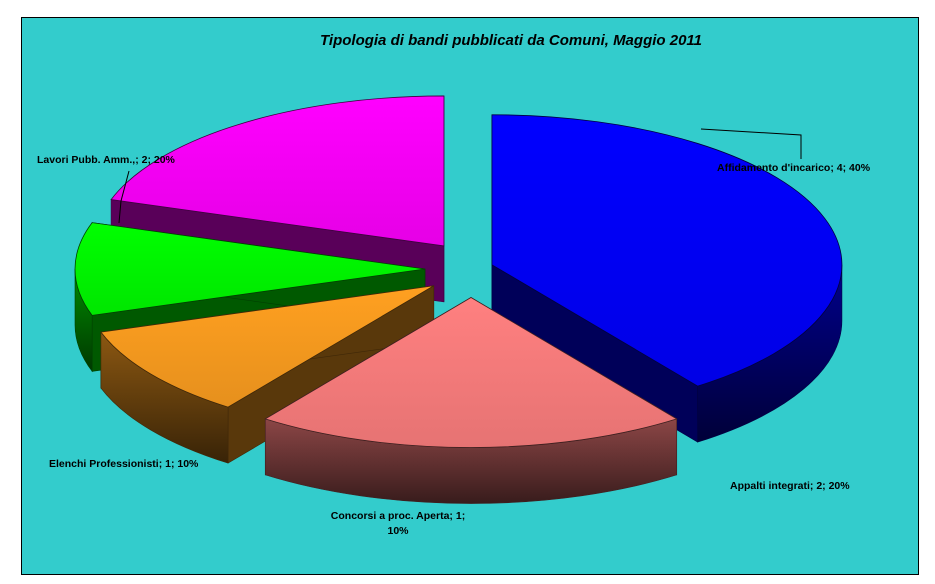  Describe the element at coordinates (794, 168) in the screenshot. I see `data-label-affidamento: Affidamento d'incarico; 4; 40%` at that location.